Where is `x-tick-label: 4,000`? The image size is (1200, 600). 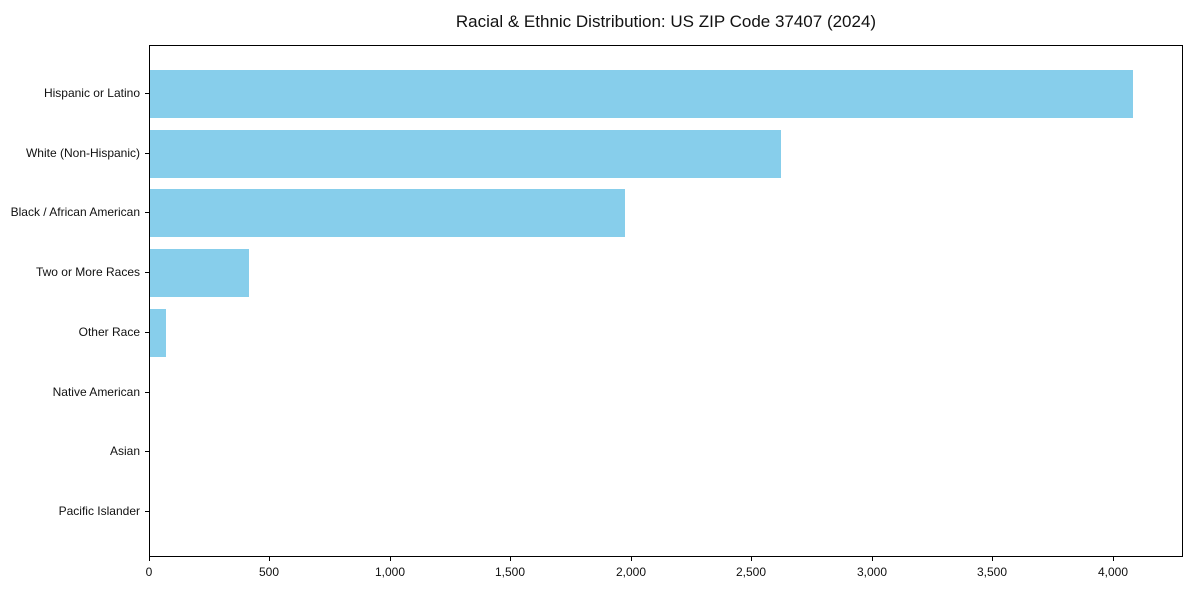 x-tick-label: 4,000 is located at coordinates (1113, 572).